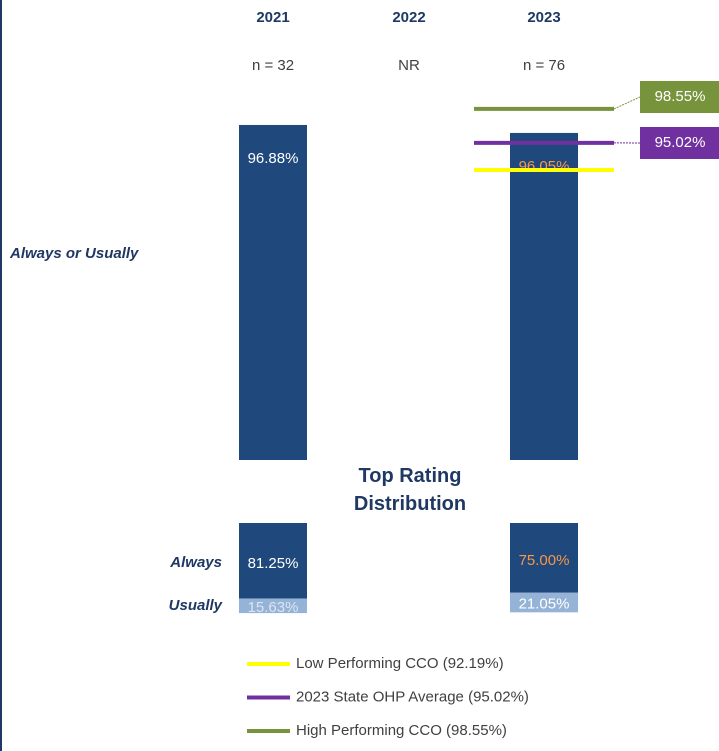  I want to click on legend-label: High Performing CCO (98.55%), so click(401, 730).